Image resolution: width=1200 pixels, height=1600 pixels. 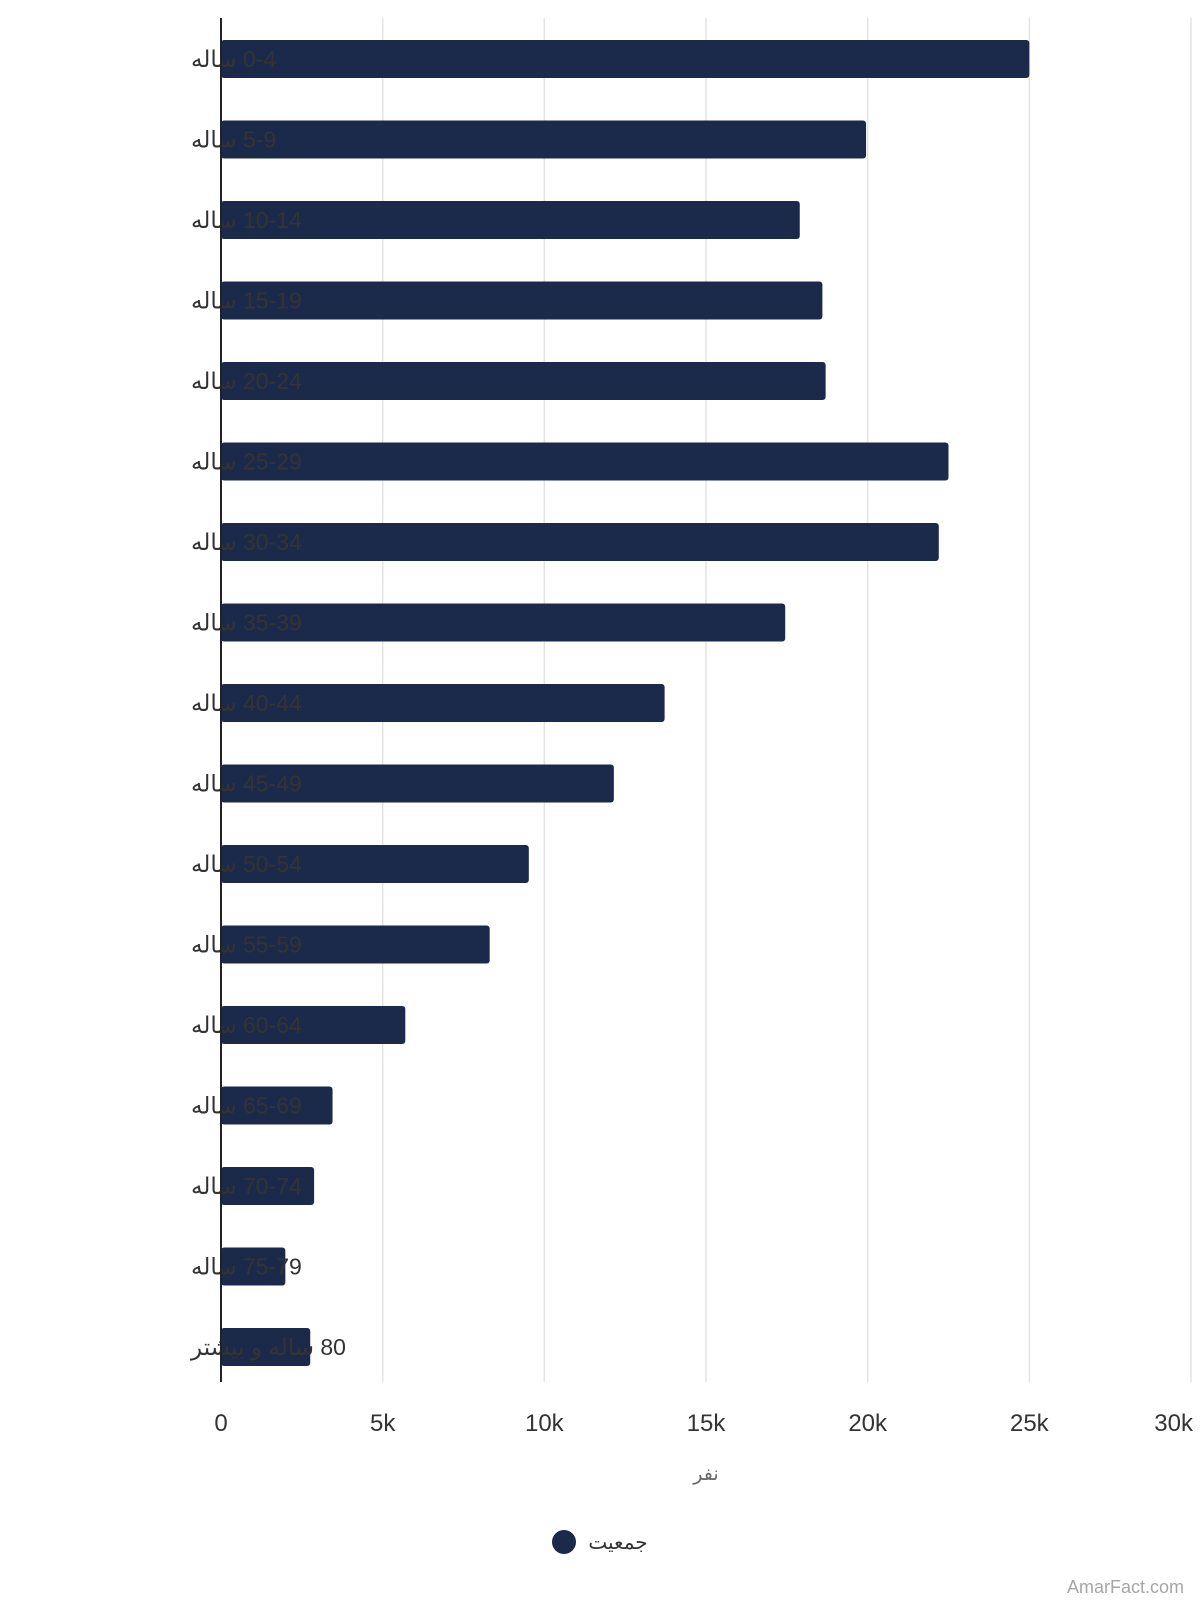 What do you see at coordinates (705, 1474) in the screenshot?
I see `x-axis-title: نفر` at bounding box center [705, 1474].